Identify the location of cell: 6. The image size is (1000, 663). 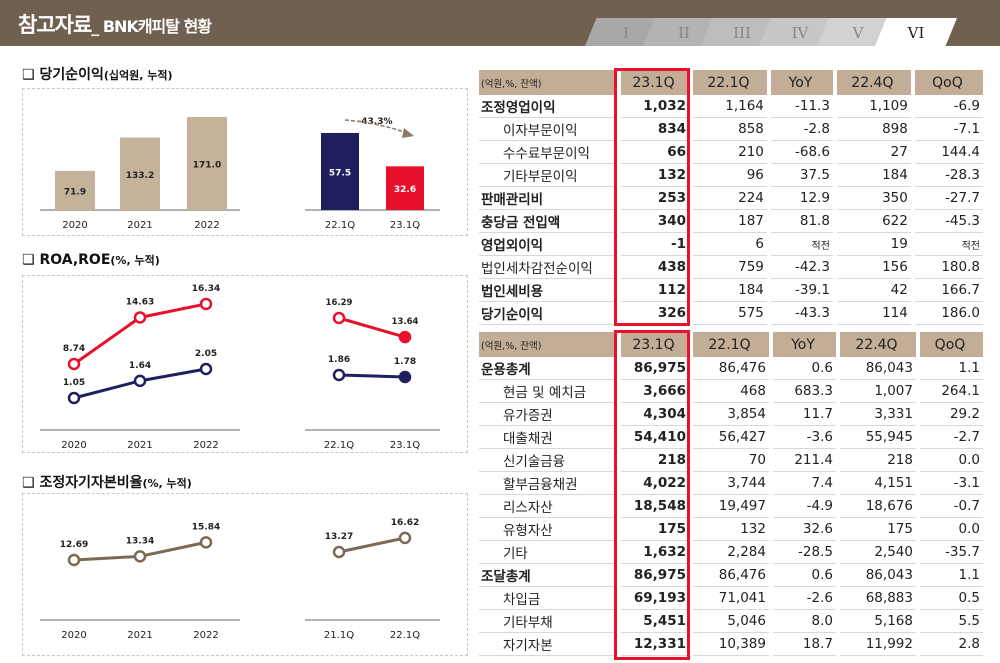
(730, 244).